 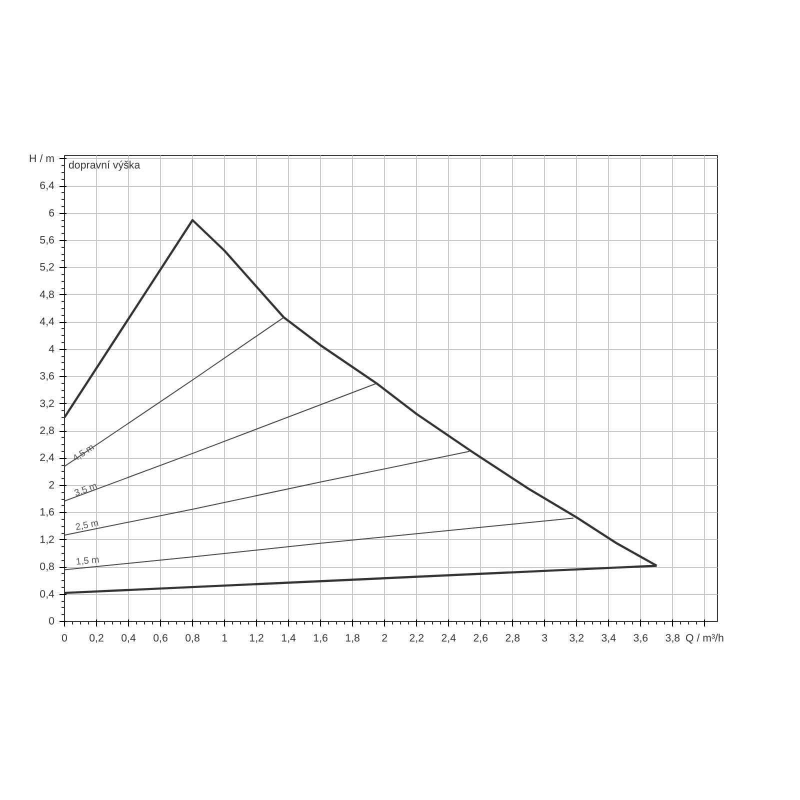 I want to click on x-tick-label: 2,8, so click(x=512, y=638).